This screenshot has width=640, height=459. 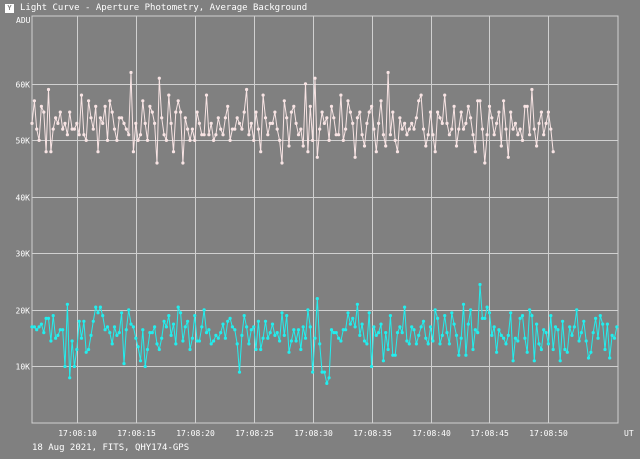 What do you see at coordinates (77, 433) in the screenshot?
I see `x-tick-label: 17:08:10` at bounding box center [77, 433].